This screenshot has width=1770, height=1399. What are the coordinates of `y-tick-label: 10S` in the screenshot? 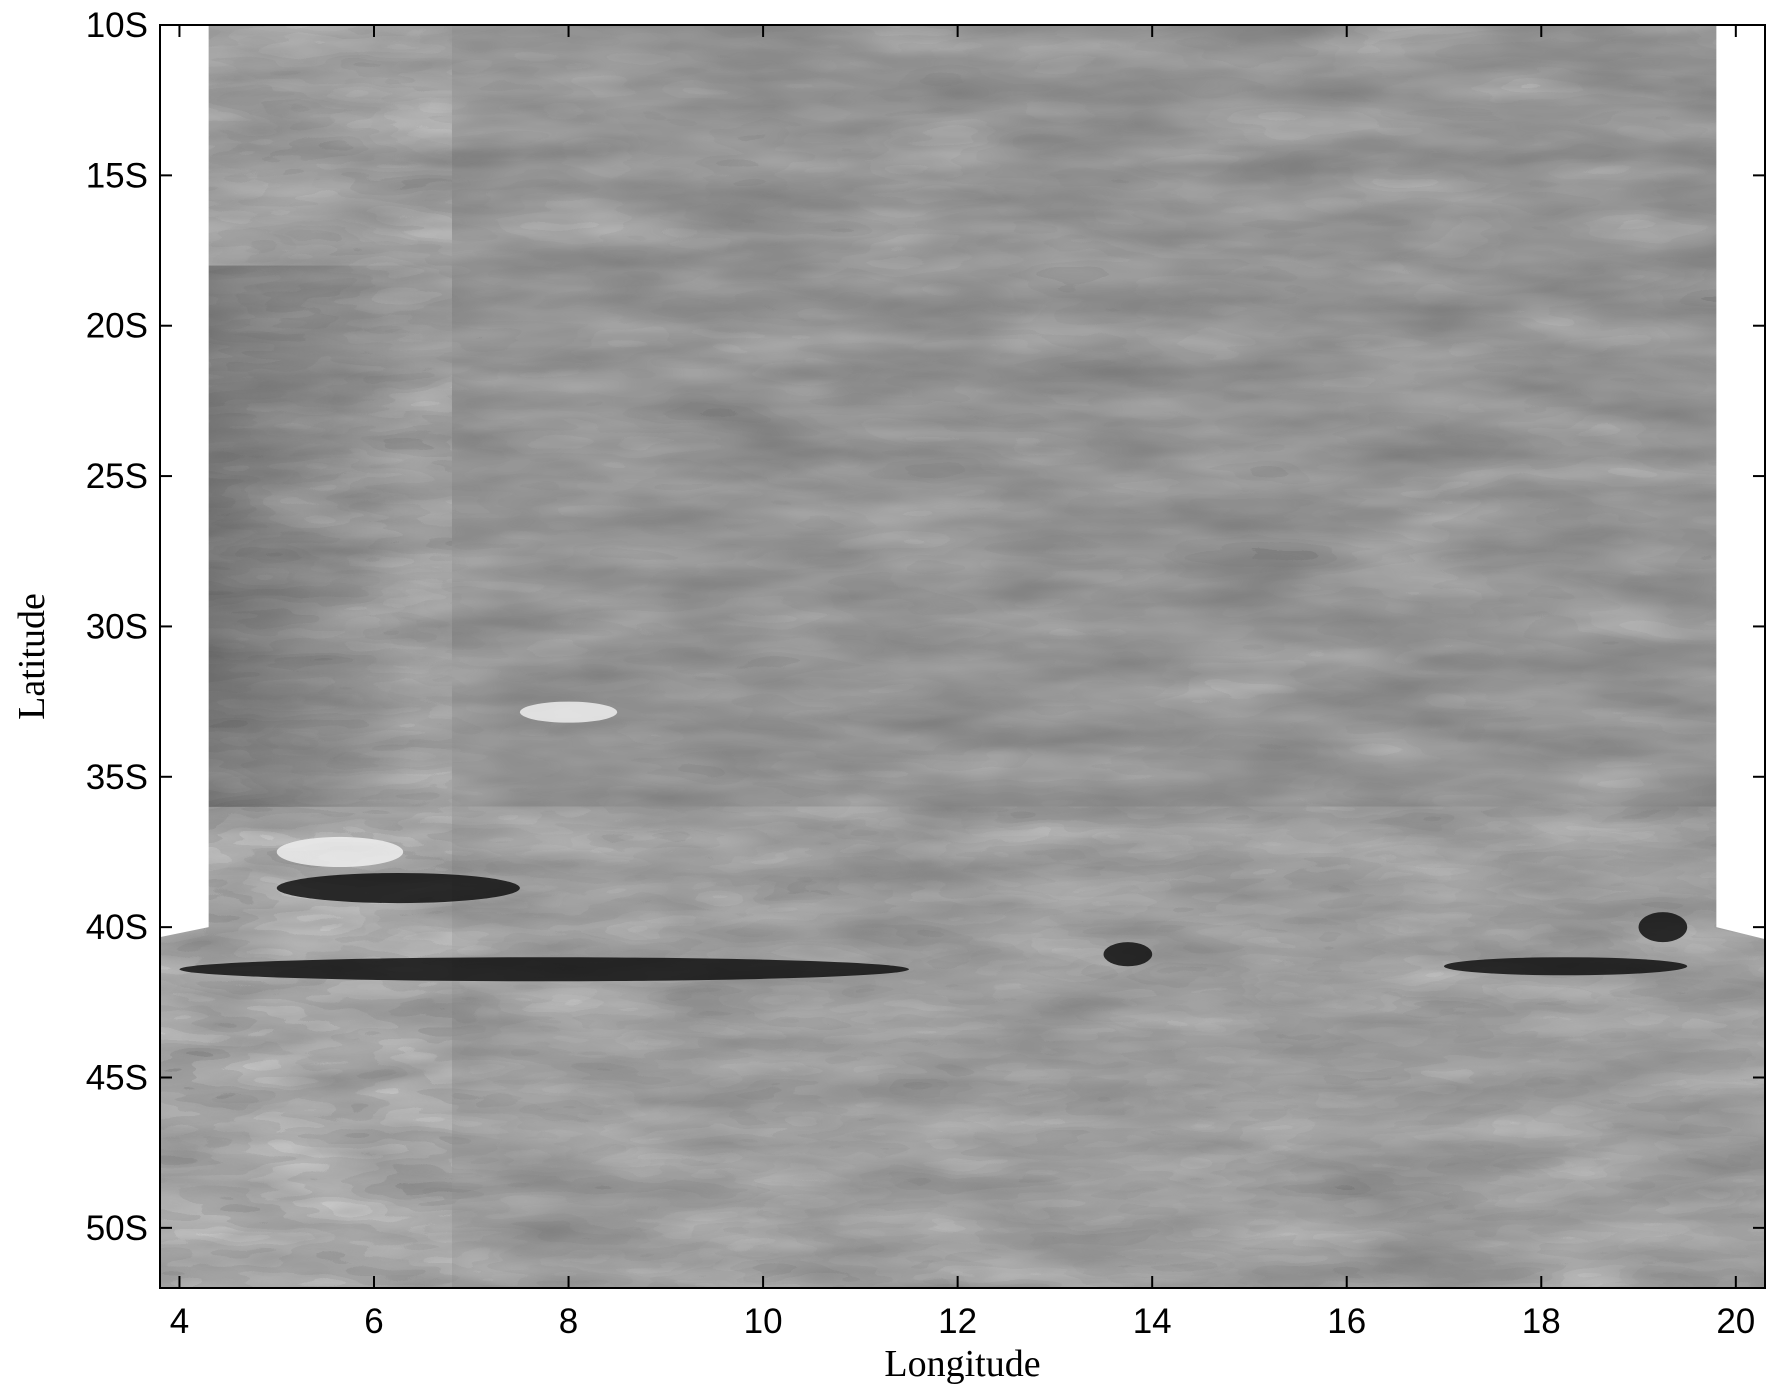 It's located at (117, 25).